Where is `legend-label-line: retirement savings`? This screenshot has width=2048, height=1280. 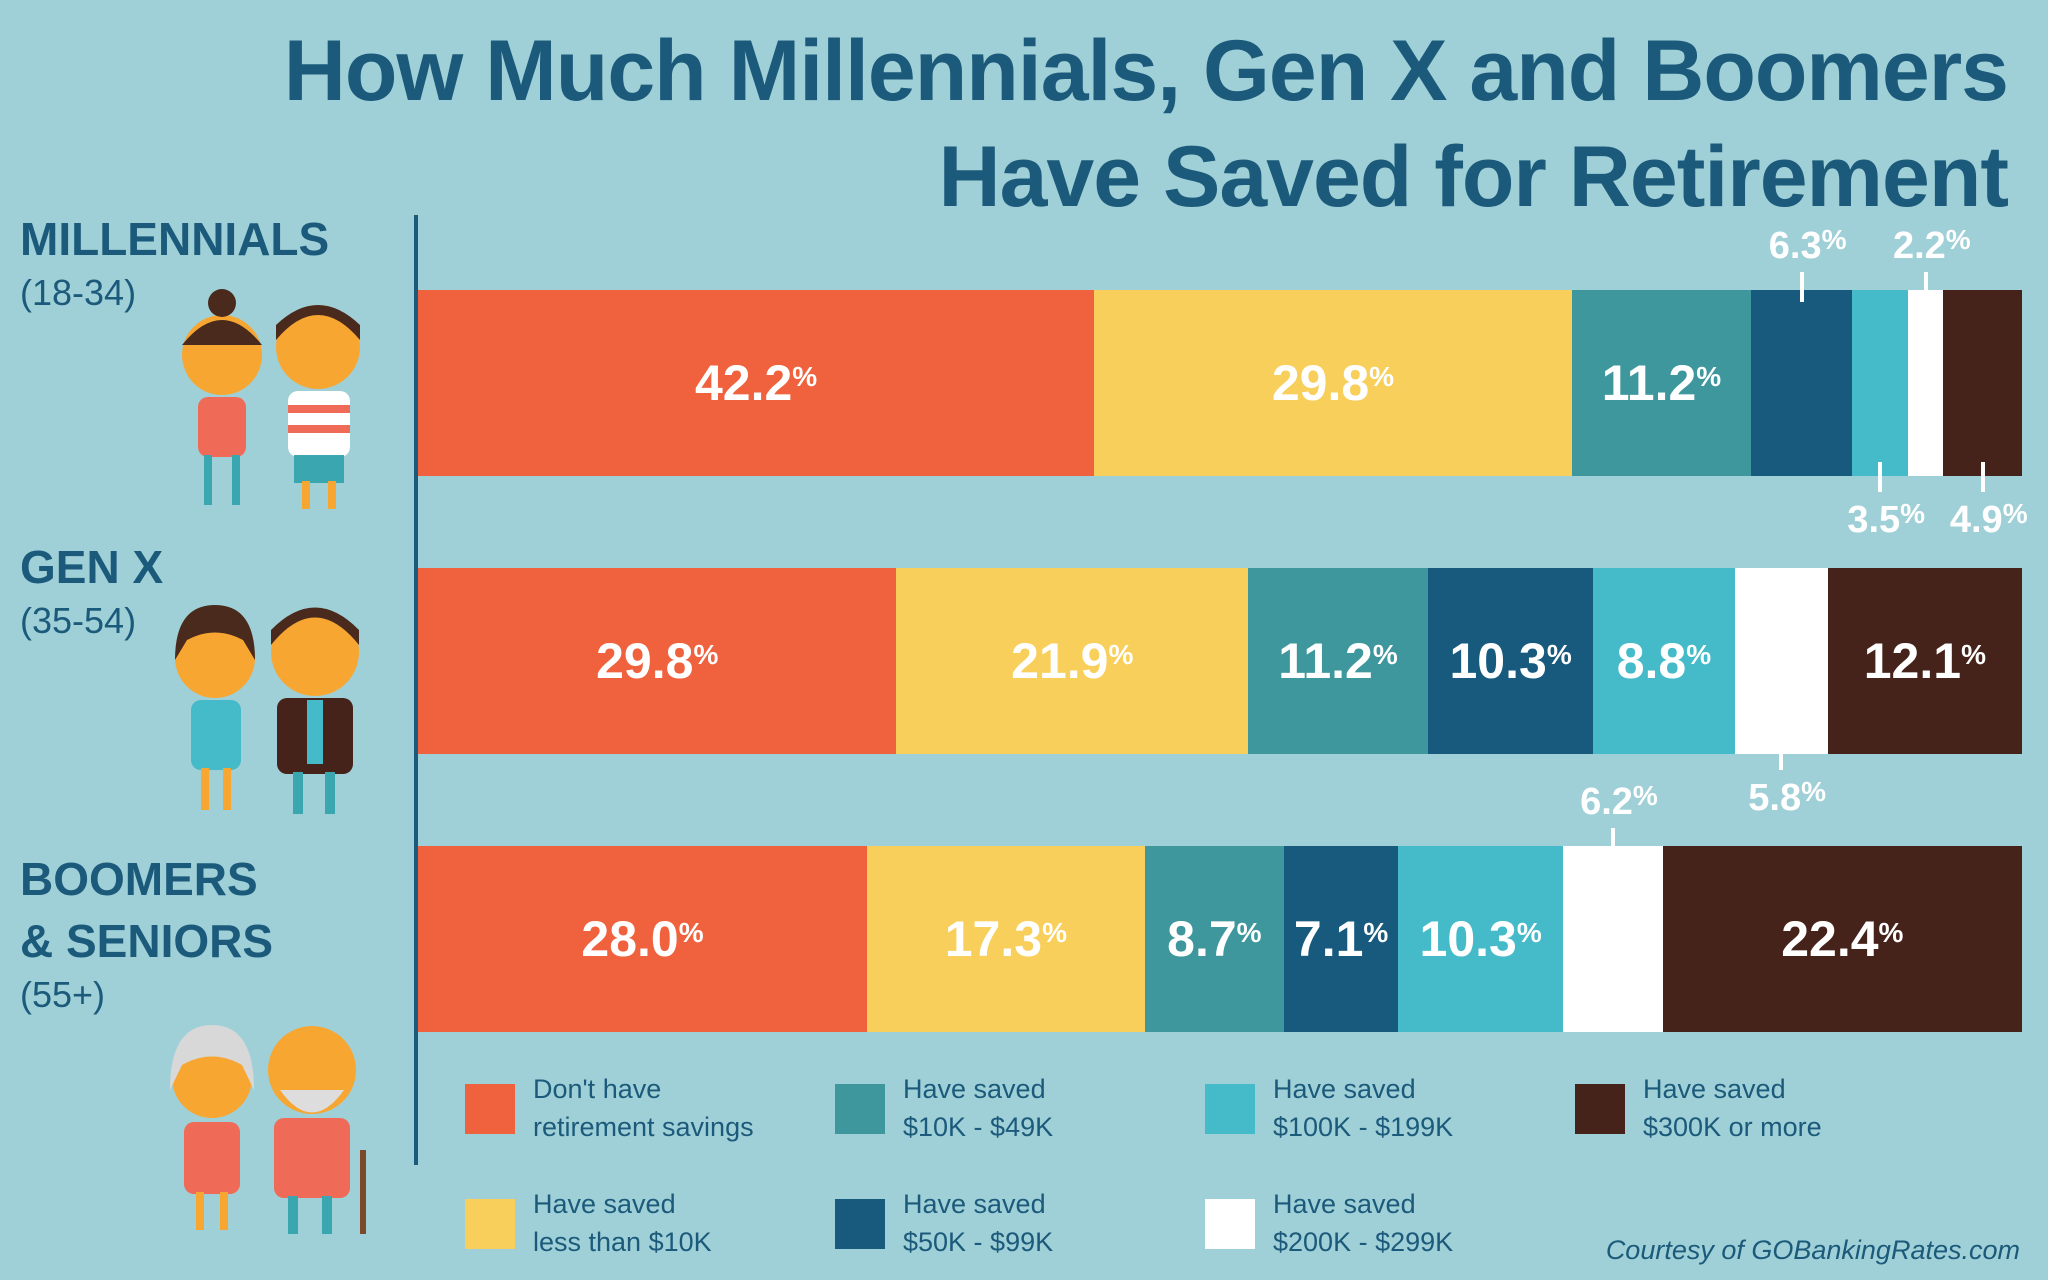
legend-label-line: retirement savings is located at coordinates (643, 1127).